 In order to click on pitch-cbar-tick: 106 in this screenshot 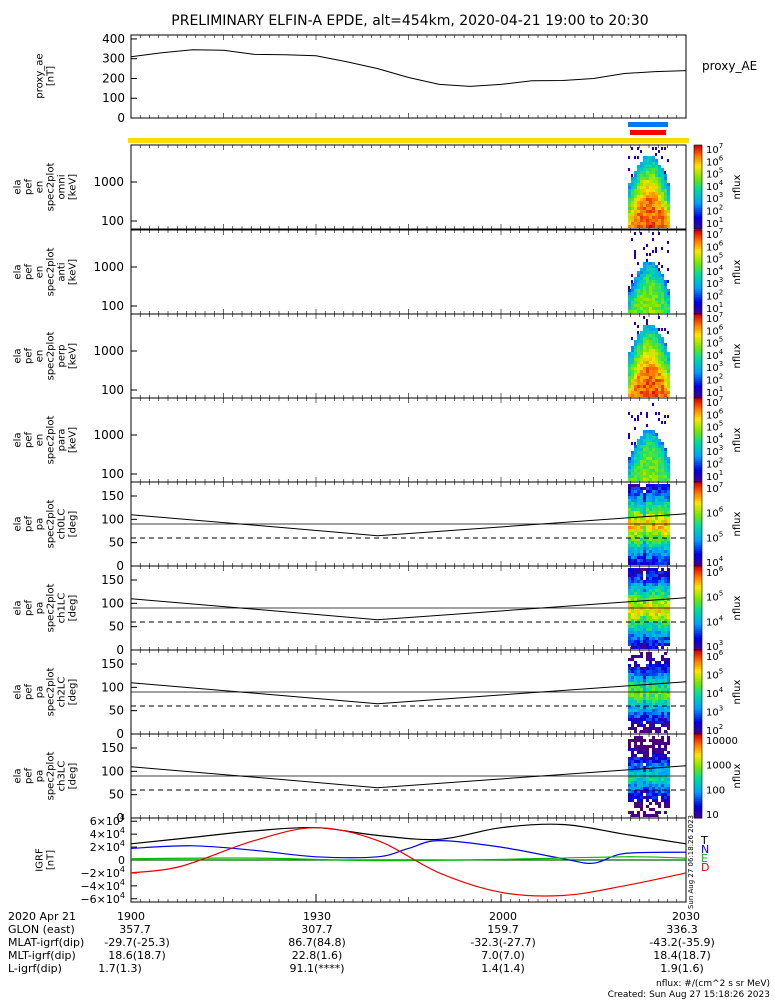, I will do `click(715, 572)`.